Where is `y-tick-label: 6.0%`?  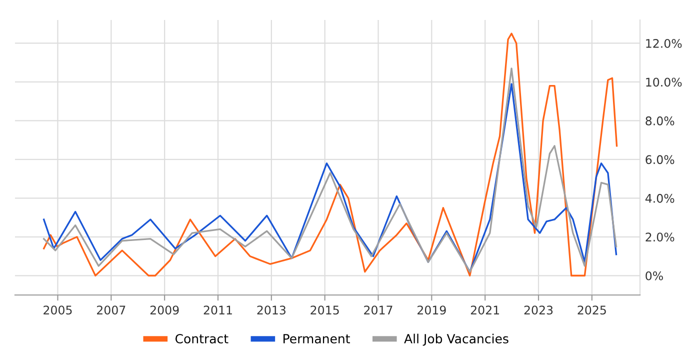 y-tick-label: 6.0% is located at coordinates (660, 159).